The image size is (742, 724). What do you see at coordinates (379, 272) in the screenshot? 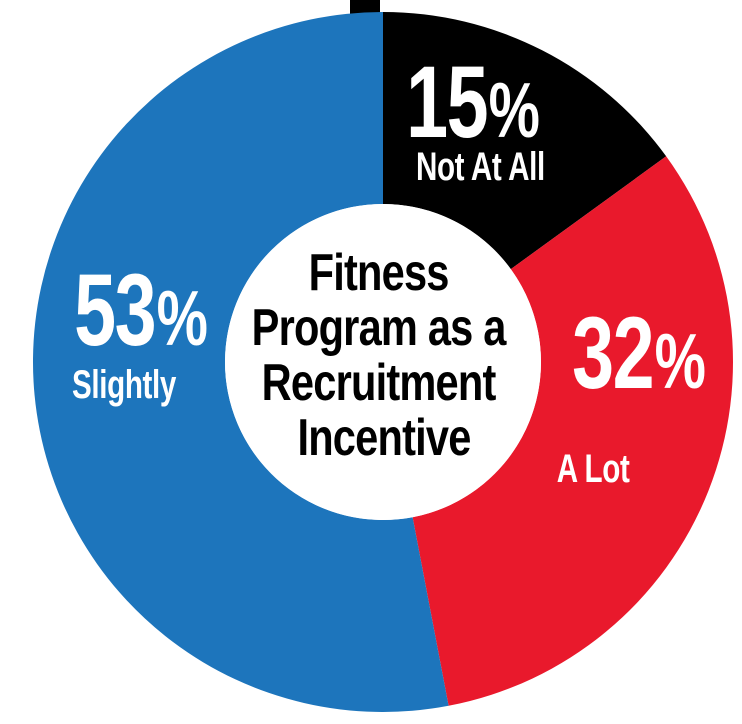
I see `center-title-line-1: Fitness` at bounding box center [379, 272].